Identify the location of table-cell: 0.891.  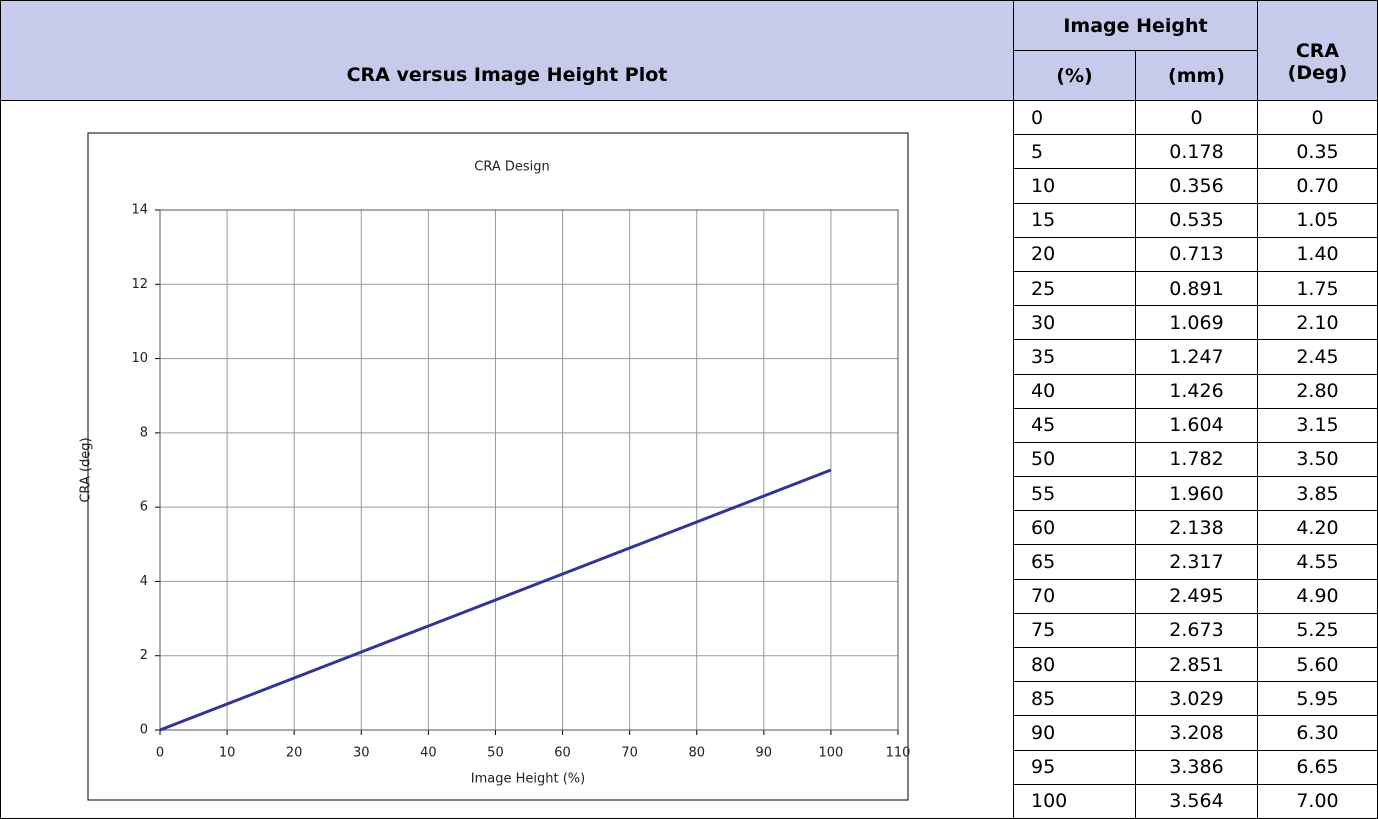
(1196, 288).